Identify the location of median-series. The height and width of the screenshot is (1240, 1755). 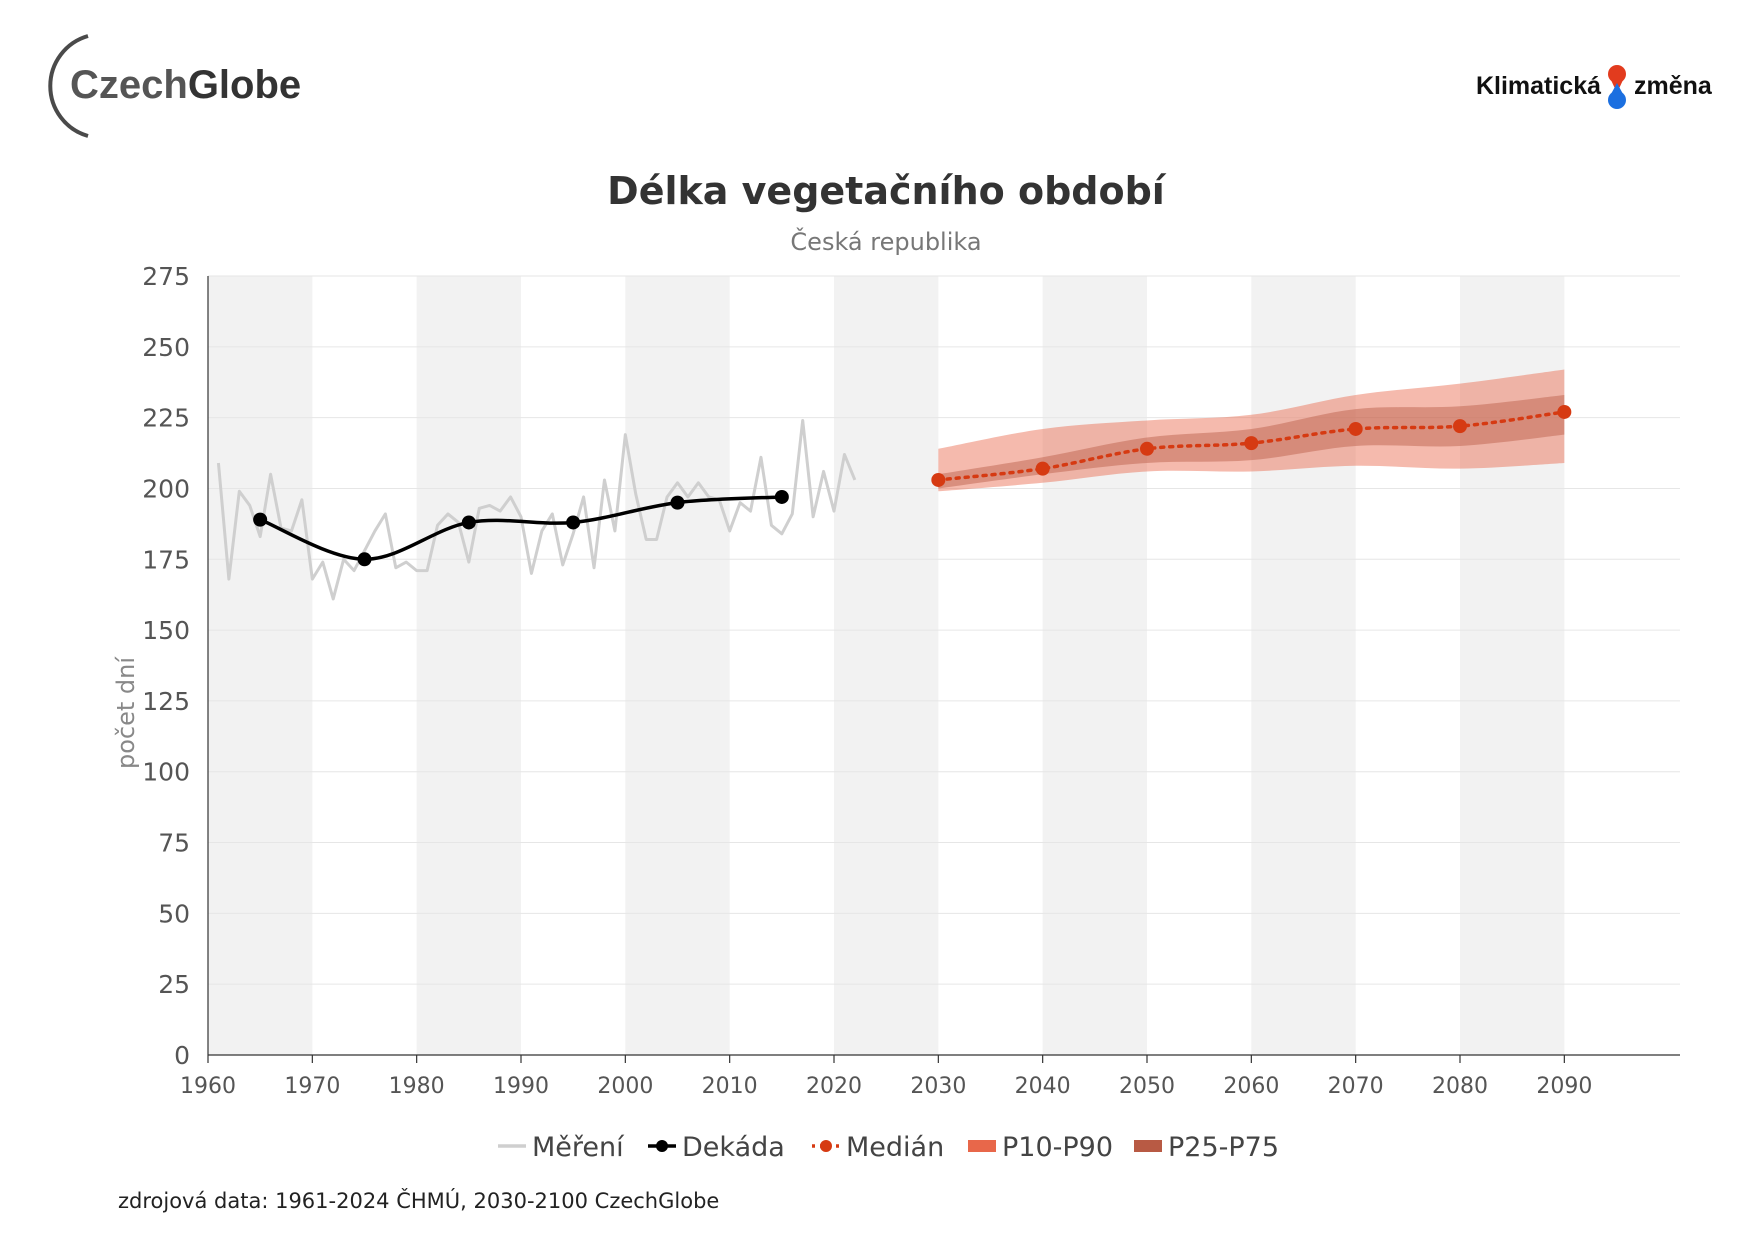
(1251, 445).